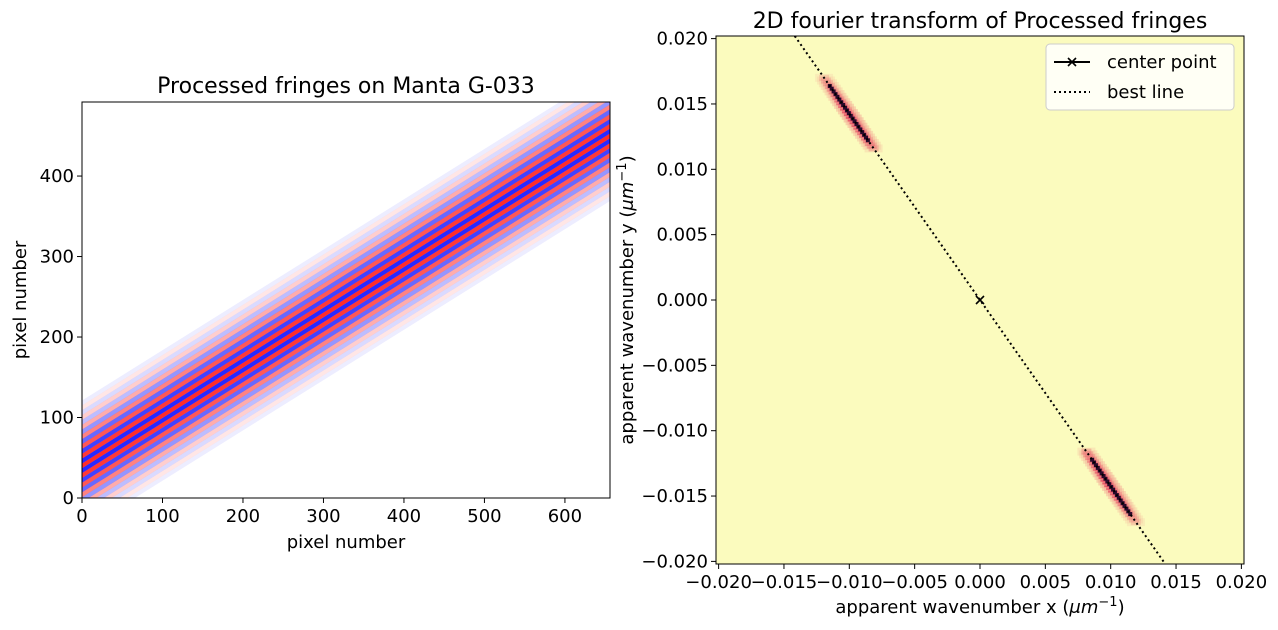  I want to click on fringe-x-axis-label: pixel number, so click(346, 542).